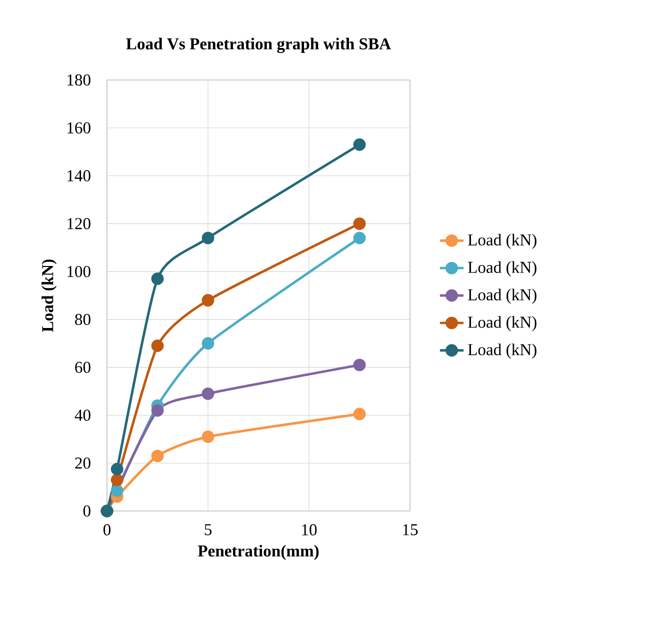 Image resolution: width=661 pixels, height=624 pixels. I want to click on y-tick-label: 20, so click(82, 463).